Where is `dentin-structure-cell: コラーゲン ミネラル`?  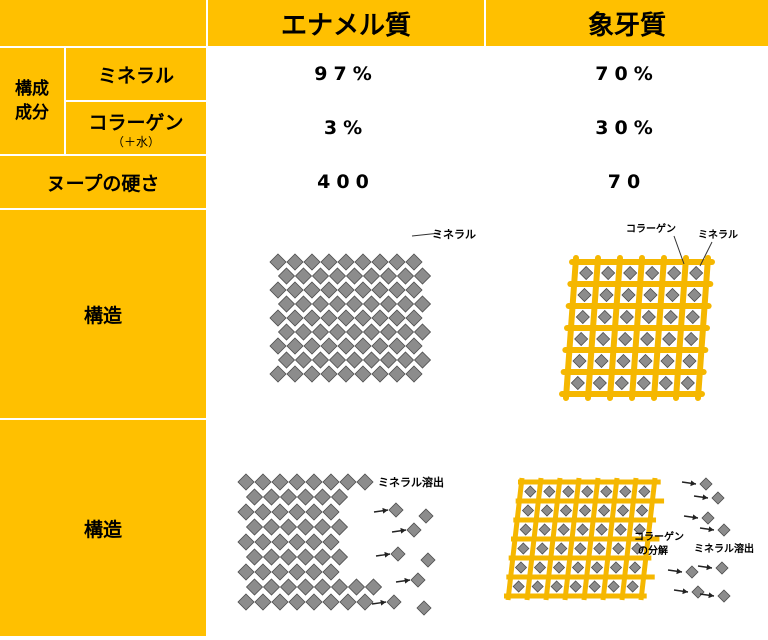 dentin-structure-cell: コラーゲン ミネラル is located at coordinates (627, 314).